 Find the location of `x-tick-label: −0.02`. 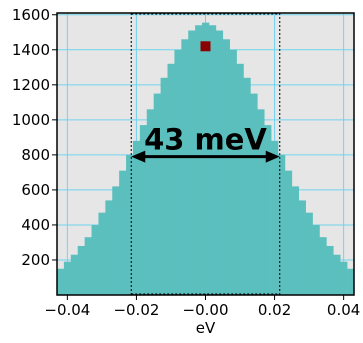

x-tick-label: −0.02 is located at coordinates (136, 310).